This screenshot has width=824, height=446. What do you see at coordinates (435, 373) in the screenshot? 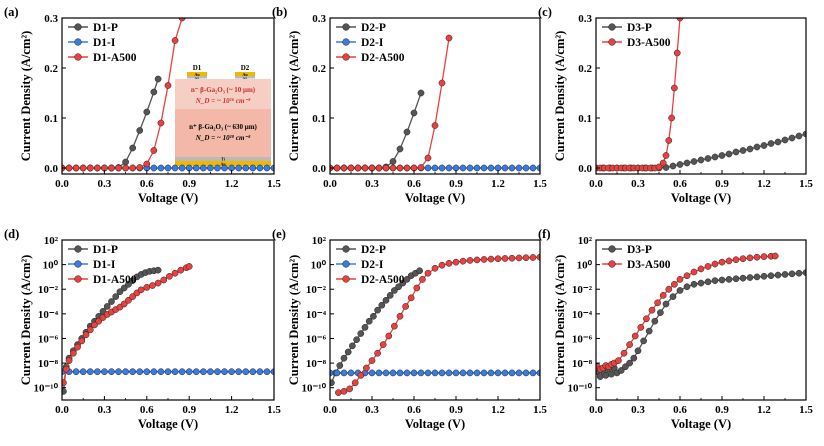
I see `series-D2-I` at bounding box center [435, 373].